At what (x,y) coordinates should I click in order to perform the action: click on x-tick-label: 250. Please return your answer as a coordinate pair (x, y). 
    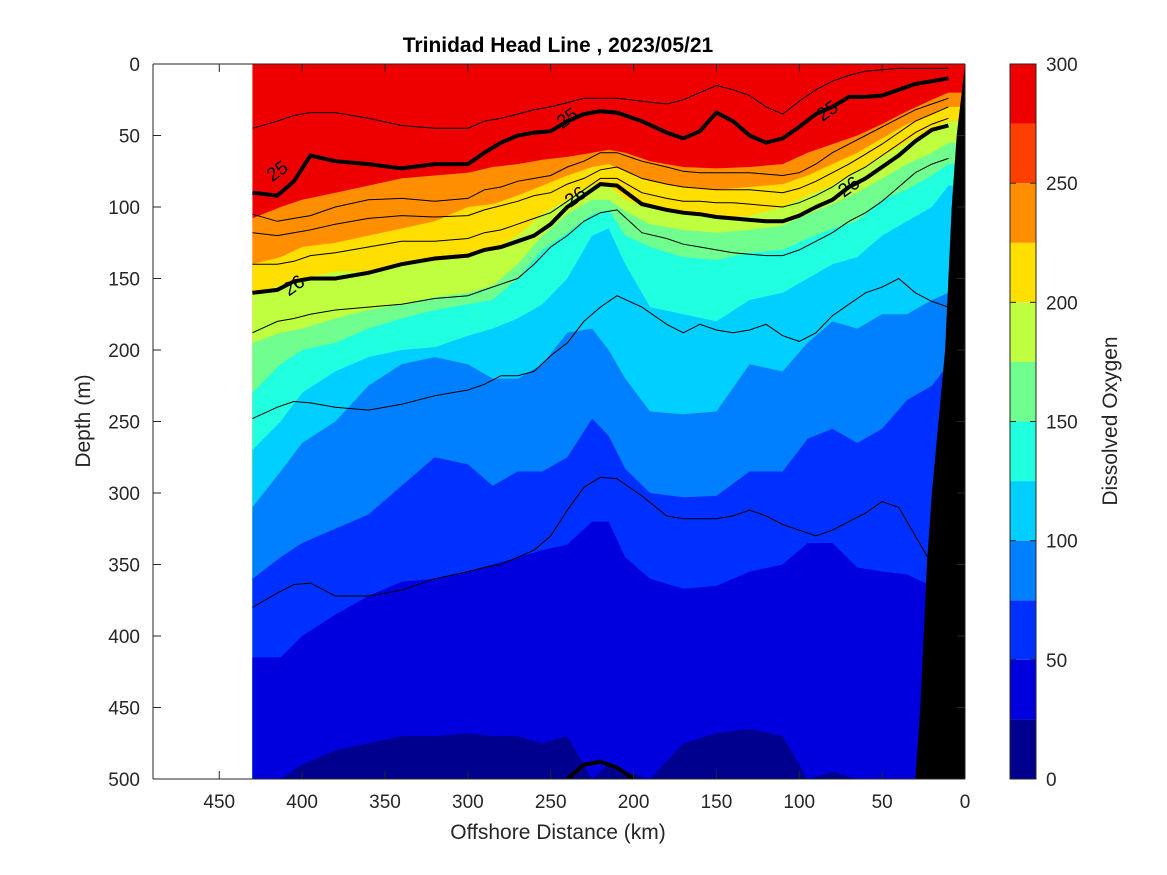
    Looking at the image, I should click on (551, 802).